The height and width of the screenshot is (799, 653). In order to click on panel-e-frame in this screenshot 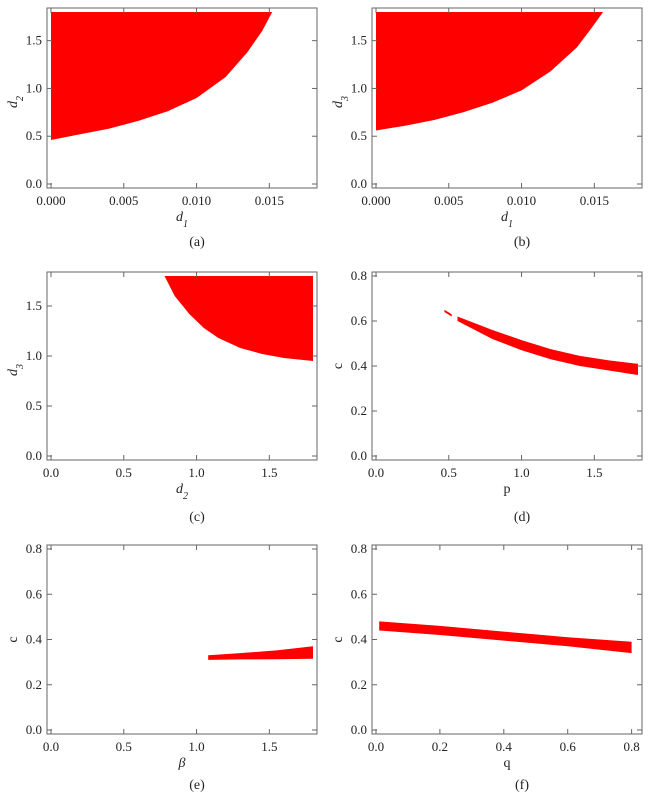, I will do `click(182, 639)`.